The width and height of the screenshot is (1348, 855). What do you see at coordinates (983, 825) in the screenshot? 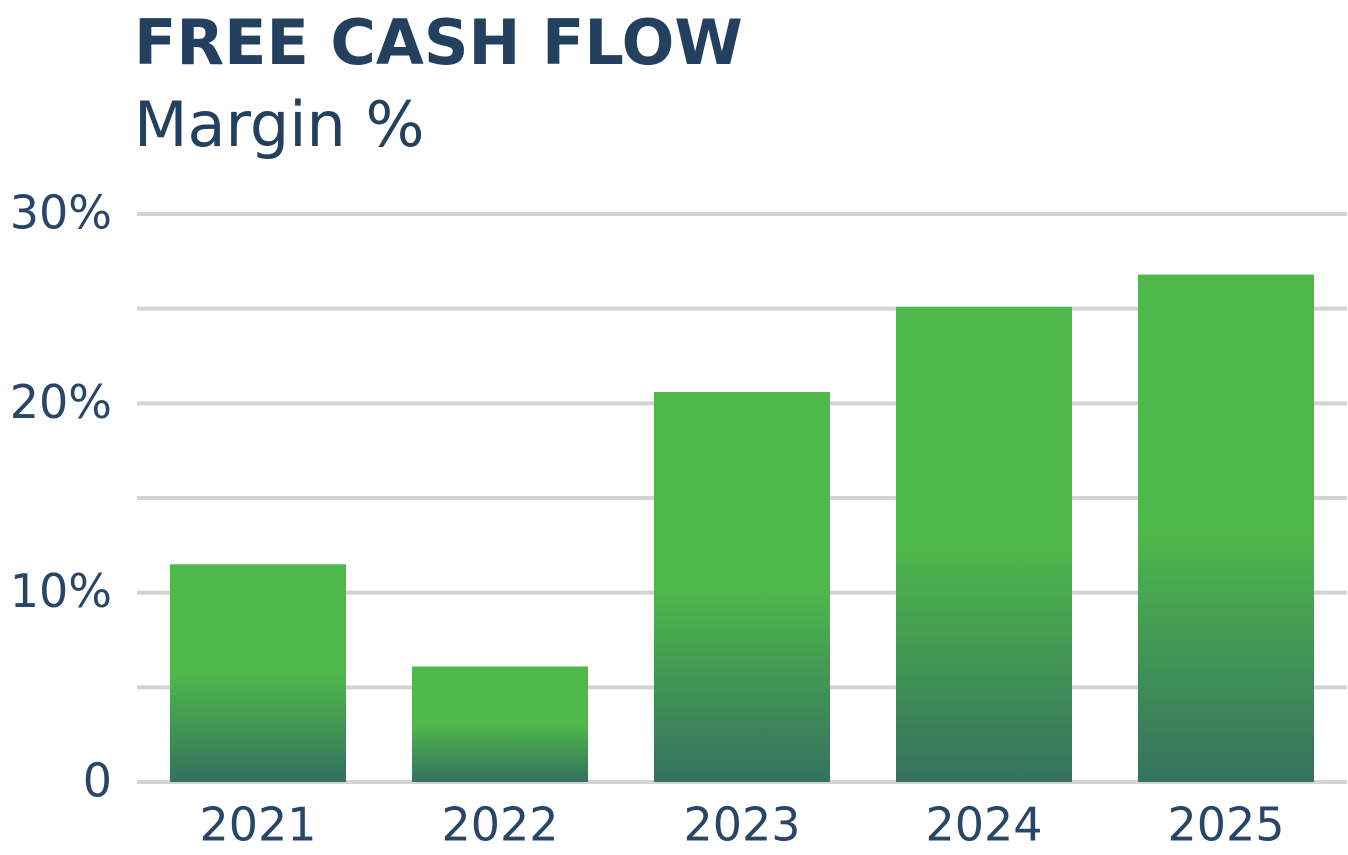
I see `x-tick-label: 2024` at bounding box center [983, 825].